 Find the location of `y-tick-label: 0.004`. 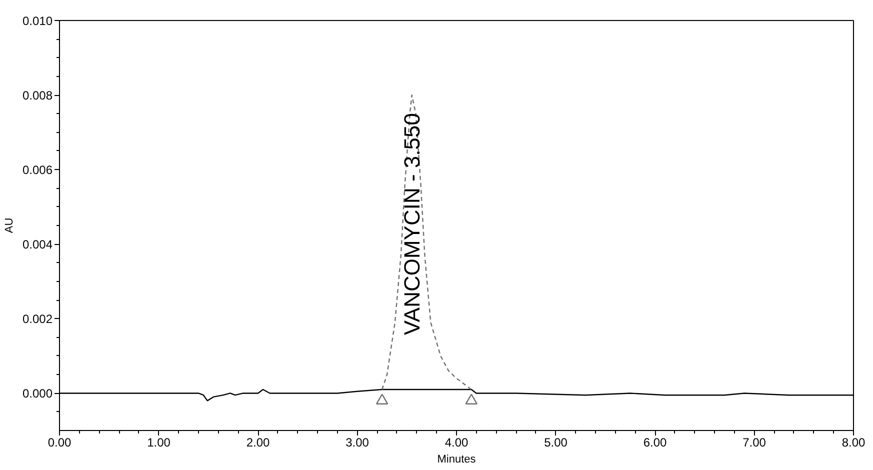

y-tick-label: 0.004 is located at coordinates (37, 245).